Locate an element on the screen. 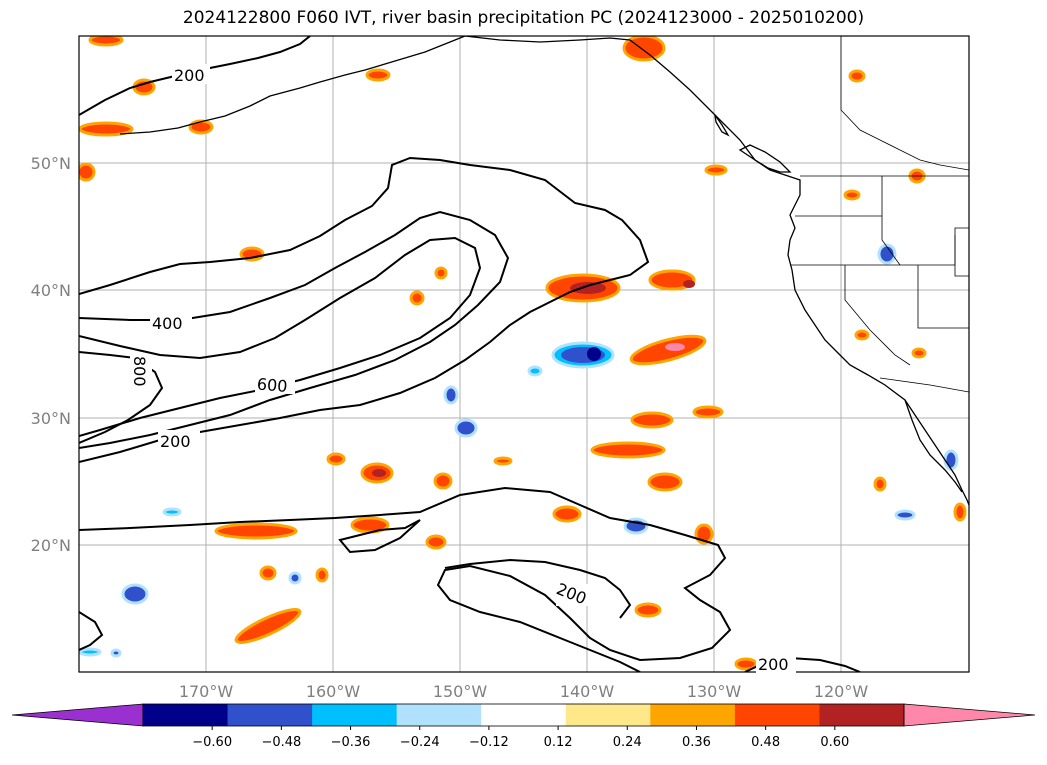  precip-core-negative is located at coordinates (594, 354).